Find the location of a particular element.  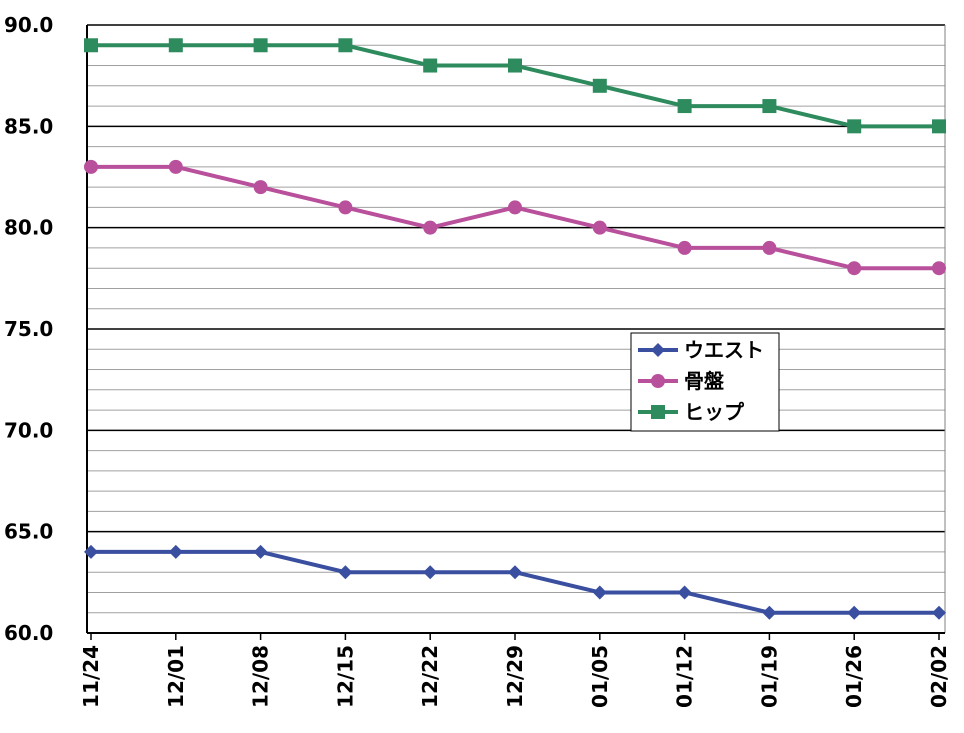

x-tick-label: 12/29 is located at coordinates (515, 676).